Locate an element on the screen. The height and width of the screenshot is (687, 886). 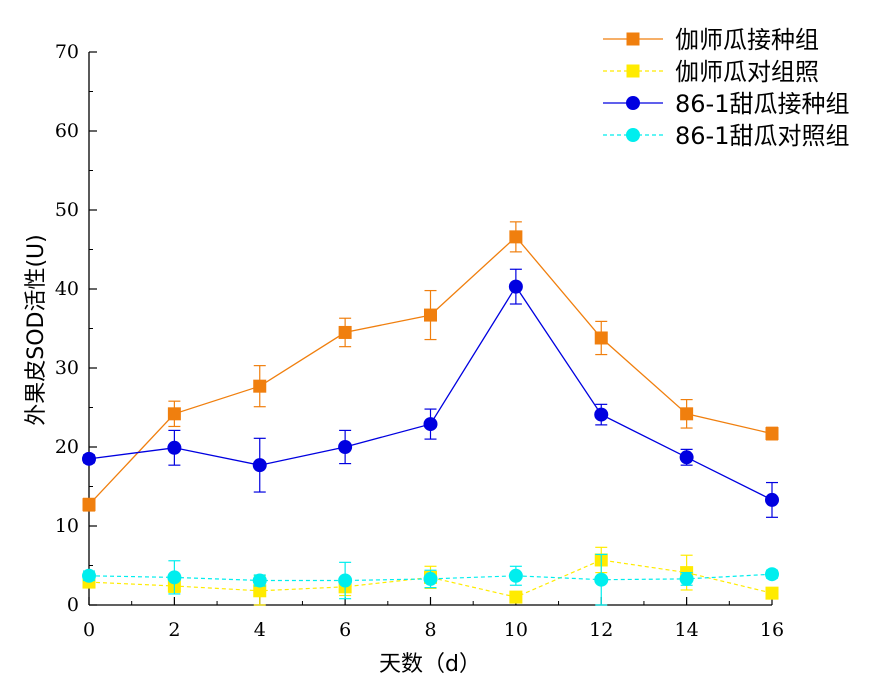
y-tick-label: 70 is located at coordinates (67, 52).